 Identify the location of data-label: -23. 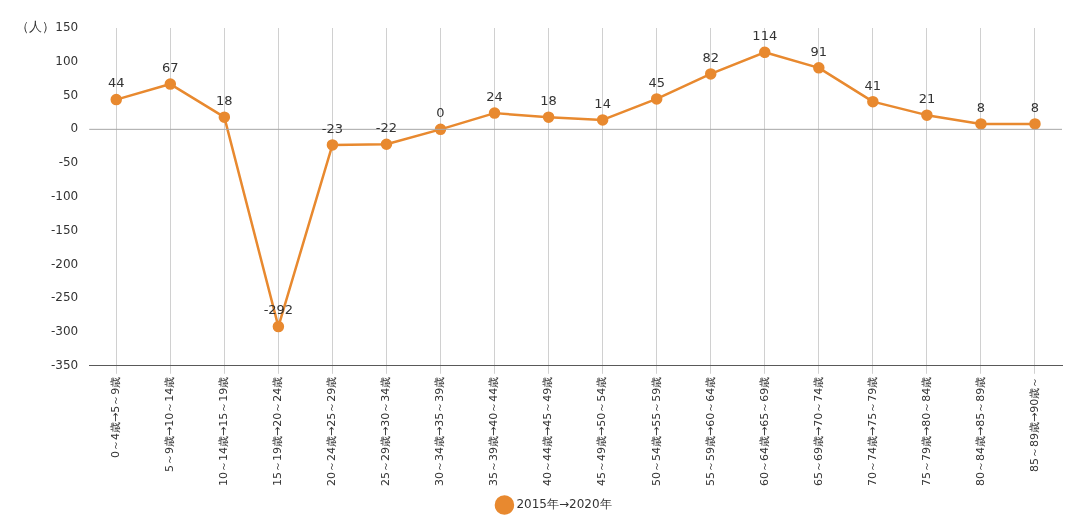
(332, 128).